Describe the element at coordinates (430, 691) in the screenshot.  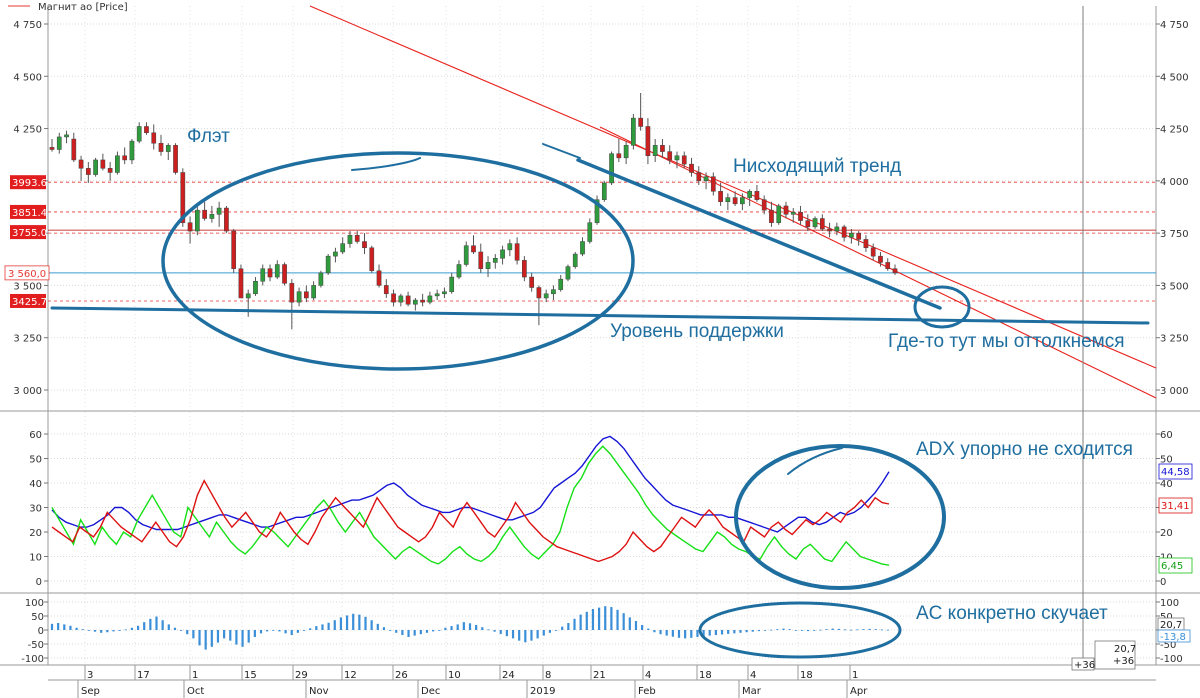
I see `x-month-label-3: Dec` at that location.